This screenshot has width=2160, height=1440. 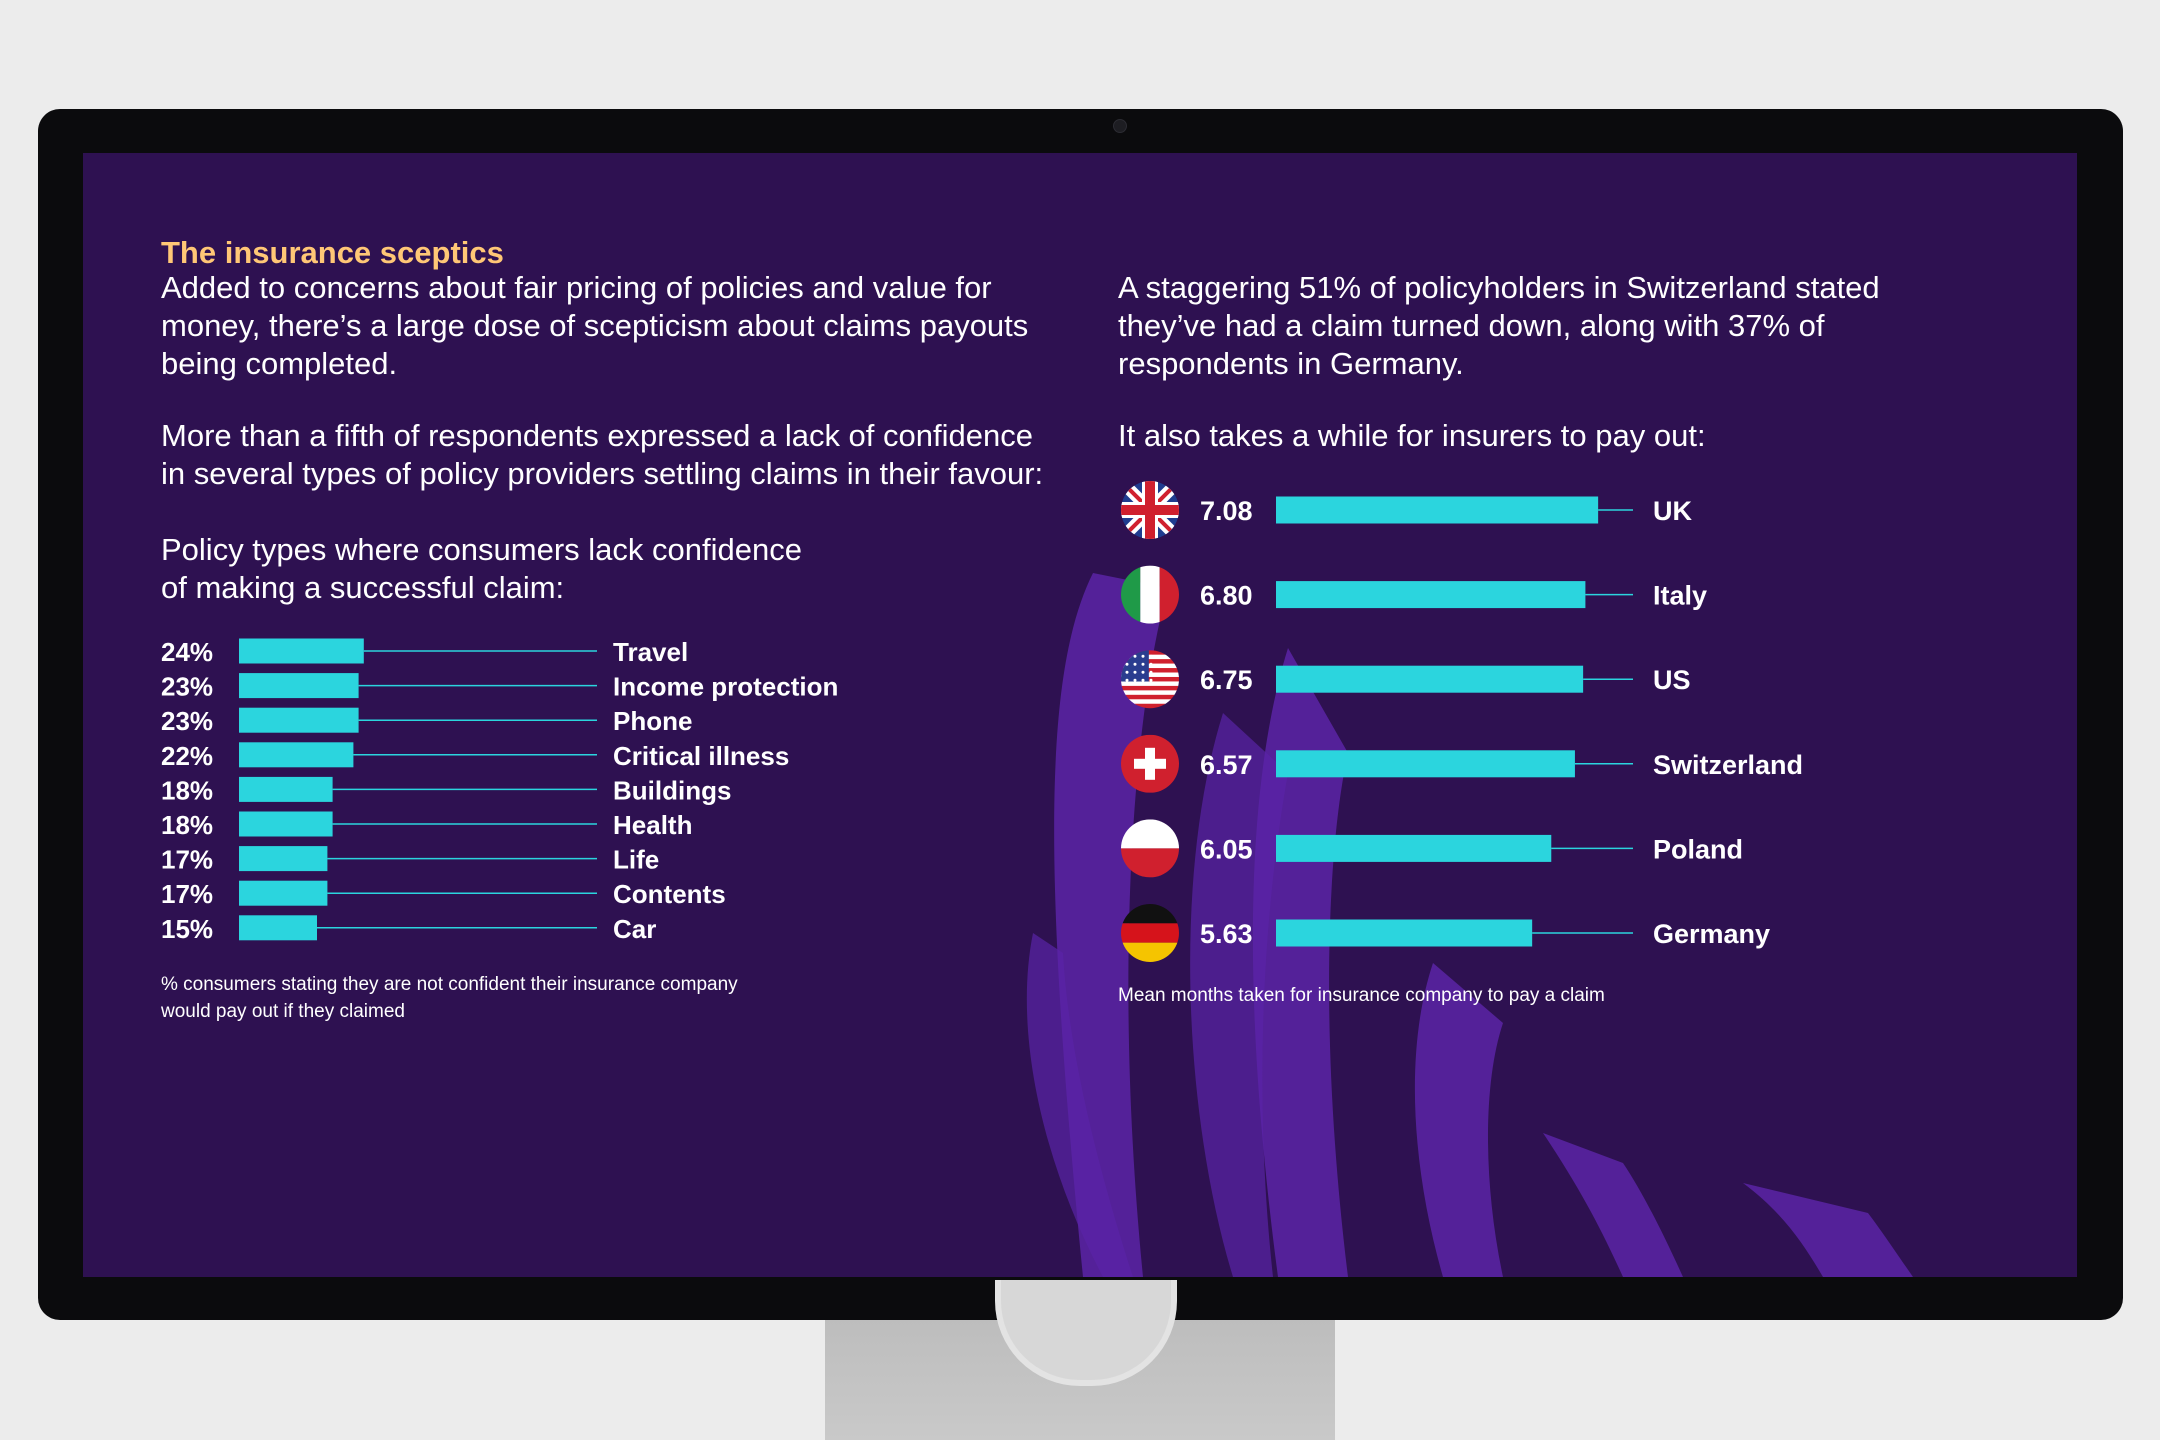 What do you see at coordinates (299, 686) in the screenshot?
I see `bar-income-protection` at bounding box center [299, 686].